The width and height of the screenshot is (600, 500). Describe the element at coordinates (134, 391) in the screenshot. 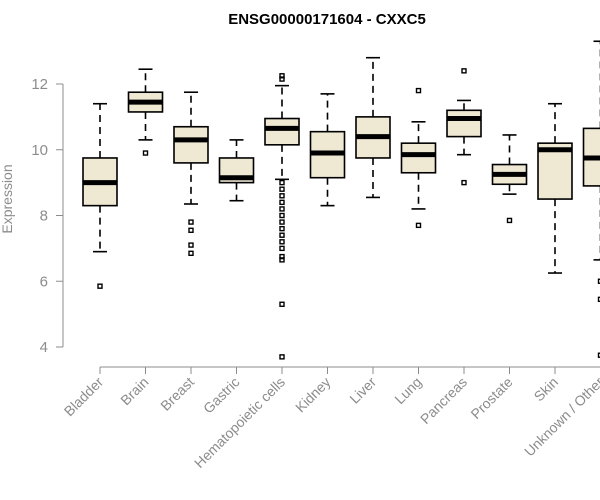

I see `x-tick-label: Brain` at that location.